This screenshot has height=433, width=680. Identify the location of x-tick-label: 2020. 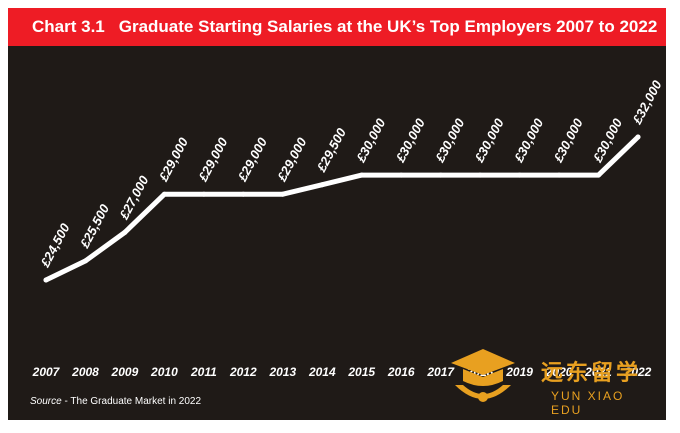
(559, 372).